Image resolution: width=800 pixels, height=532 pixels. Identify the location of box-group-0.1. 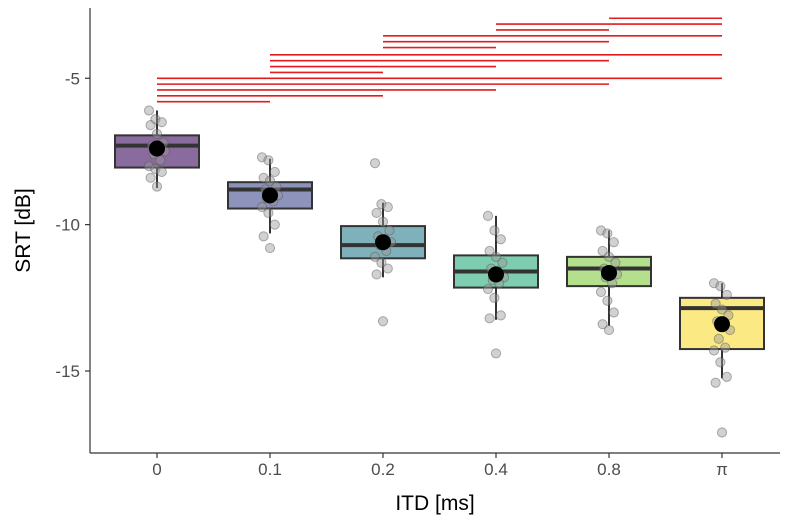
(270, 203).